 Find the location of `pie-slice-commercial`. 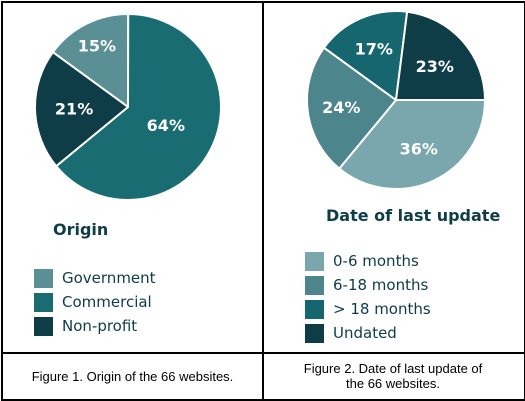

pie-slice-commercial is located at coordinates (138, 107).